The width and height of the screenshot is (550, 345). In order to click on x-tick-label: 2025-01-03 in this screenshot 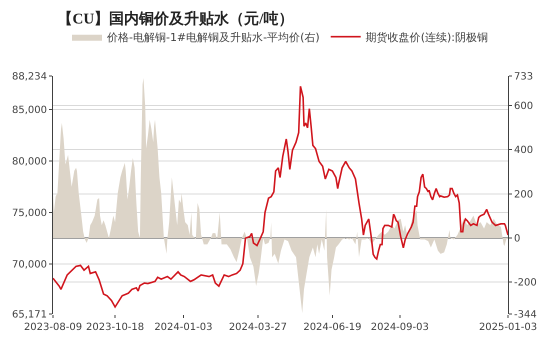, I will do `click(508, 327)`.